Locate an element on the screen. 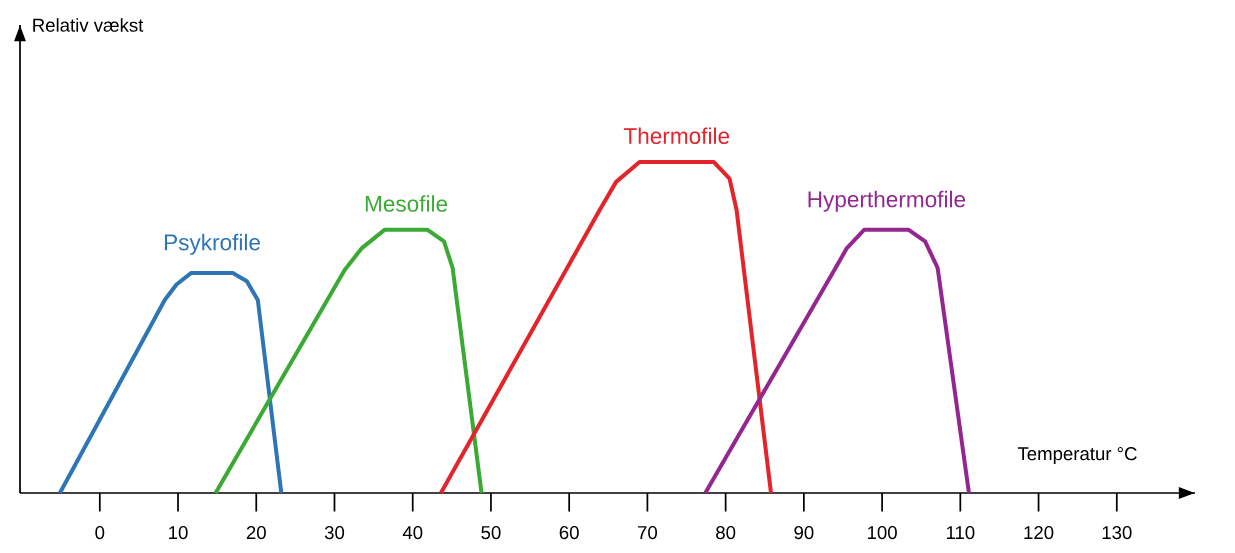 Image resolution: width=1235 pixels, height=553 pixels. series-label: Psykrofile is located at coordinates (212, 244).